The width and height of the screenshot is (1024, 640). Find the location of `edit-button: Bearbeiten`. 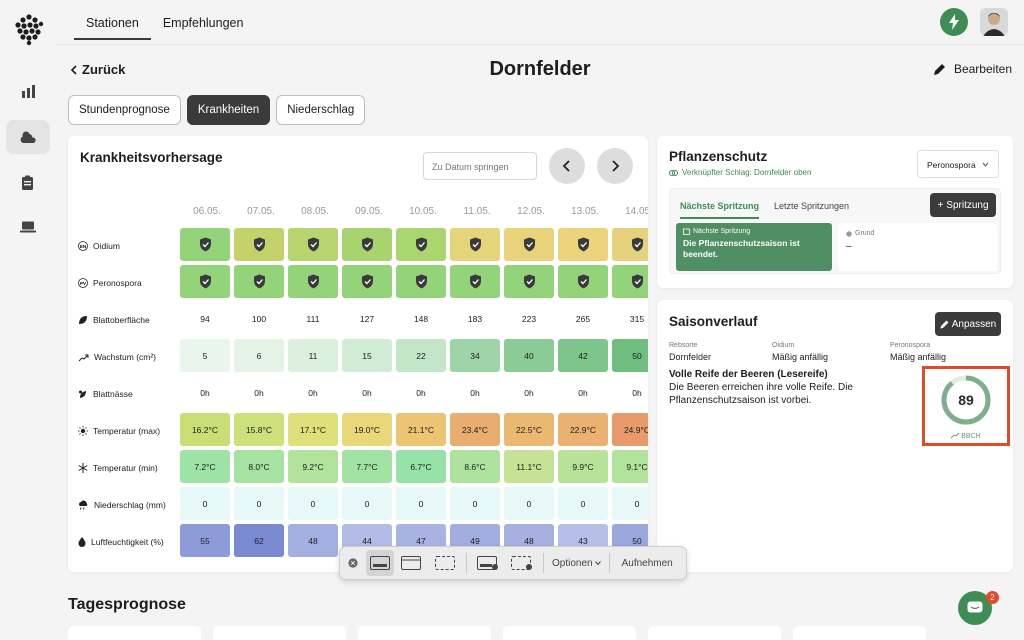

edit-button: Bearbeiten is located at coordinates (972, 69).